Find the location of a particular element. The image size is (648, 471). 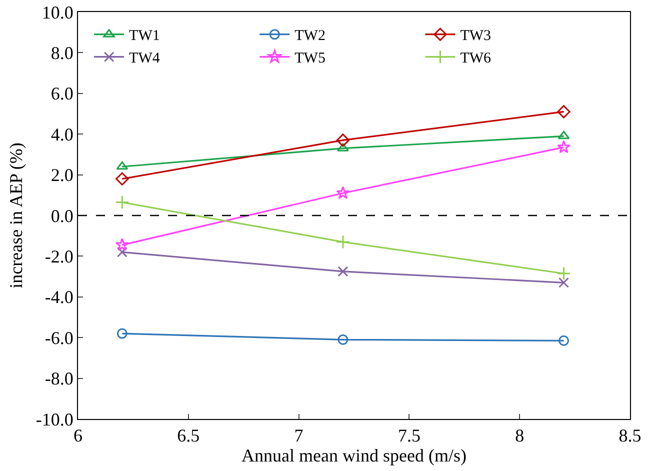

x-tick-label: 6.5 is located at coordinates (188, 436).